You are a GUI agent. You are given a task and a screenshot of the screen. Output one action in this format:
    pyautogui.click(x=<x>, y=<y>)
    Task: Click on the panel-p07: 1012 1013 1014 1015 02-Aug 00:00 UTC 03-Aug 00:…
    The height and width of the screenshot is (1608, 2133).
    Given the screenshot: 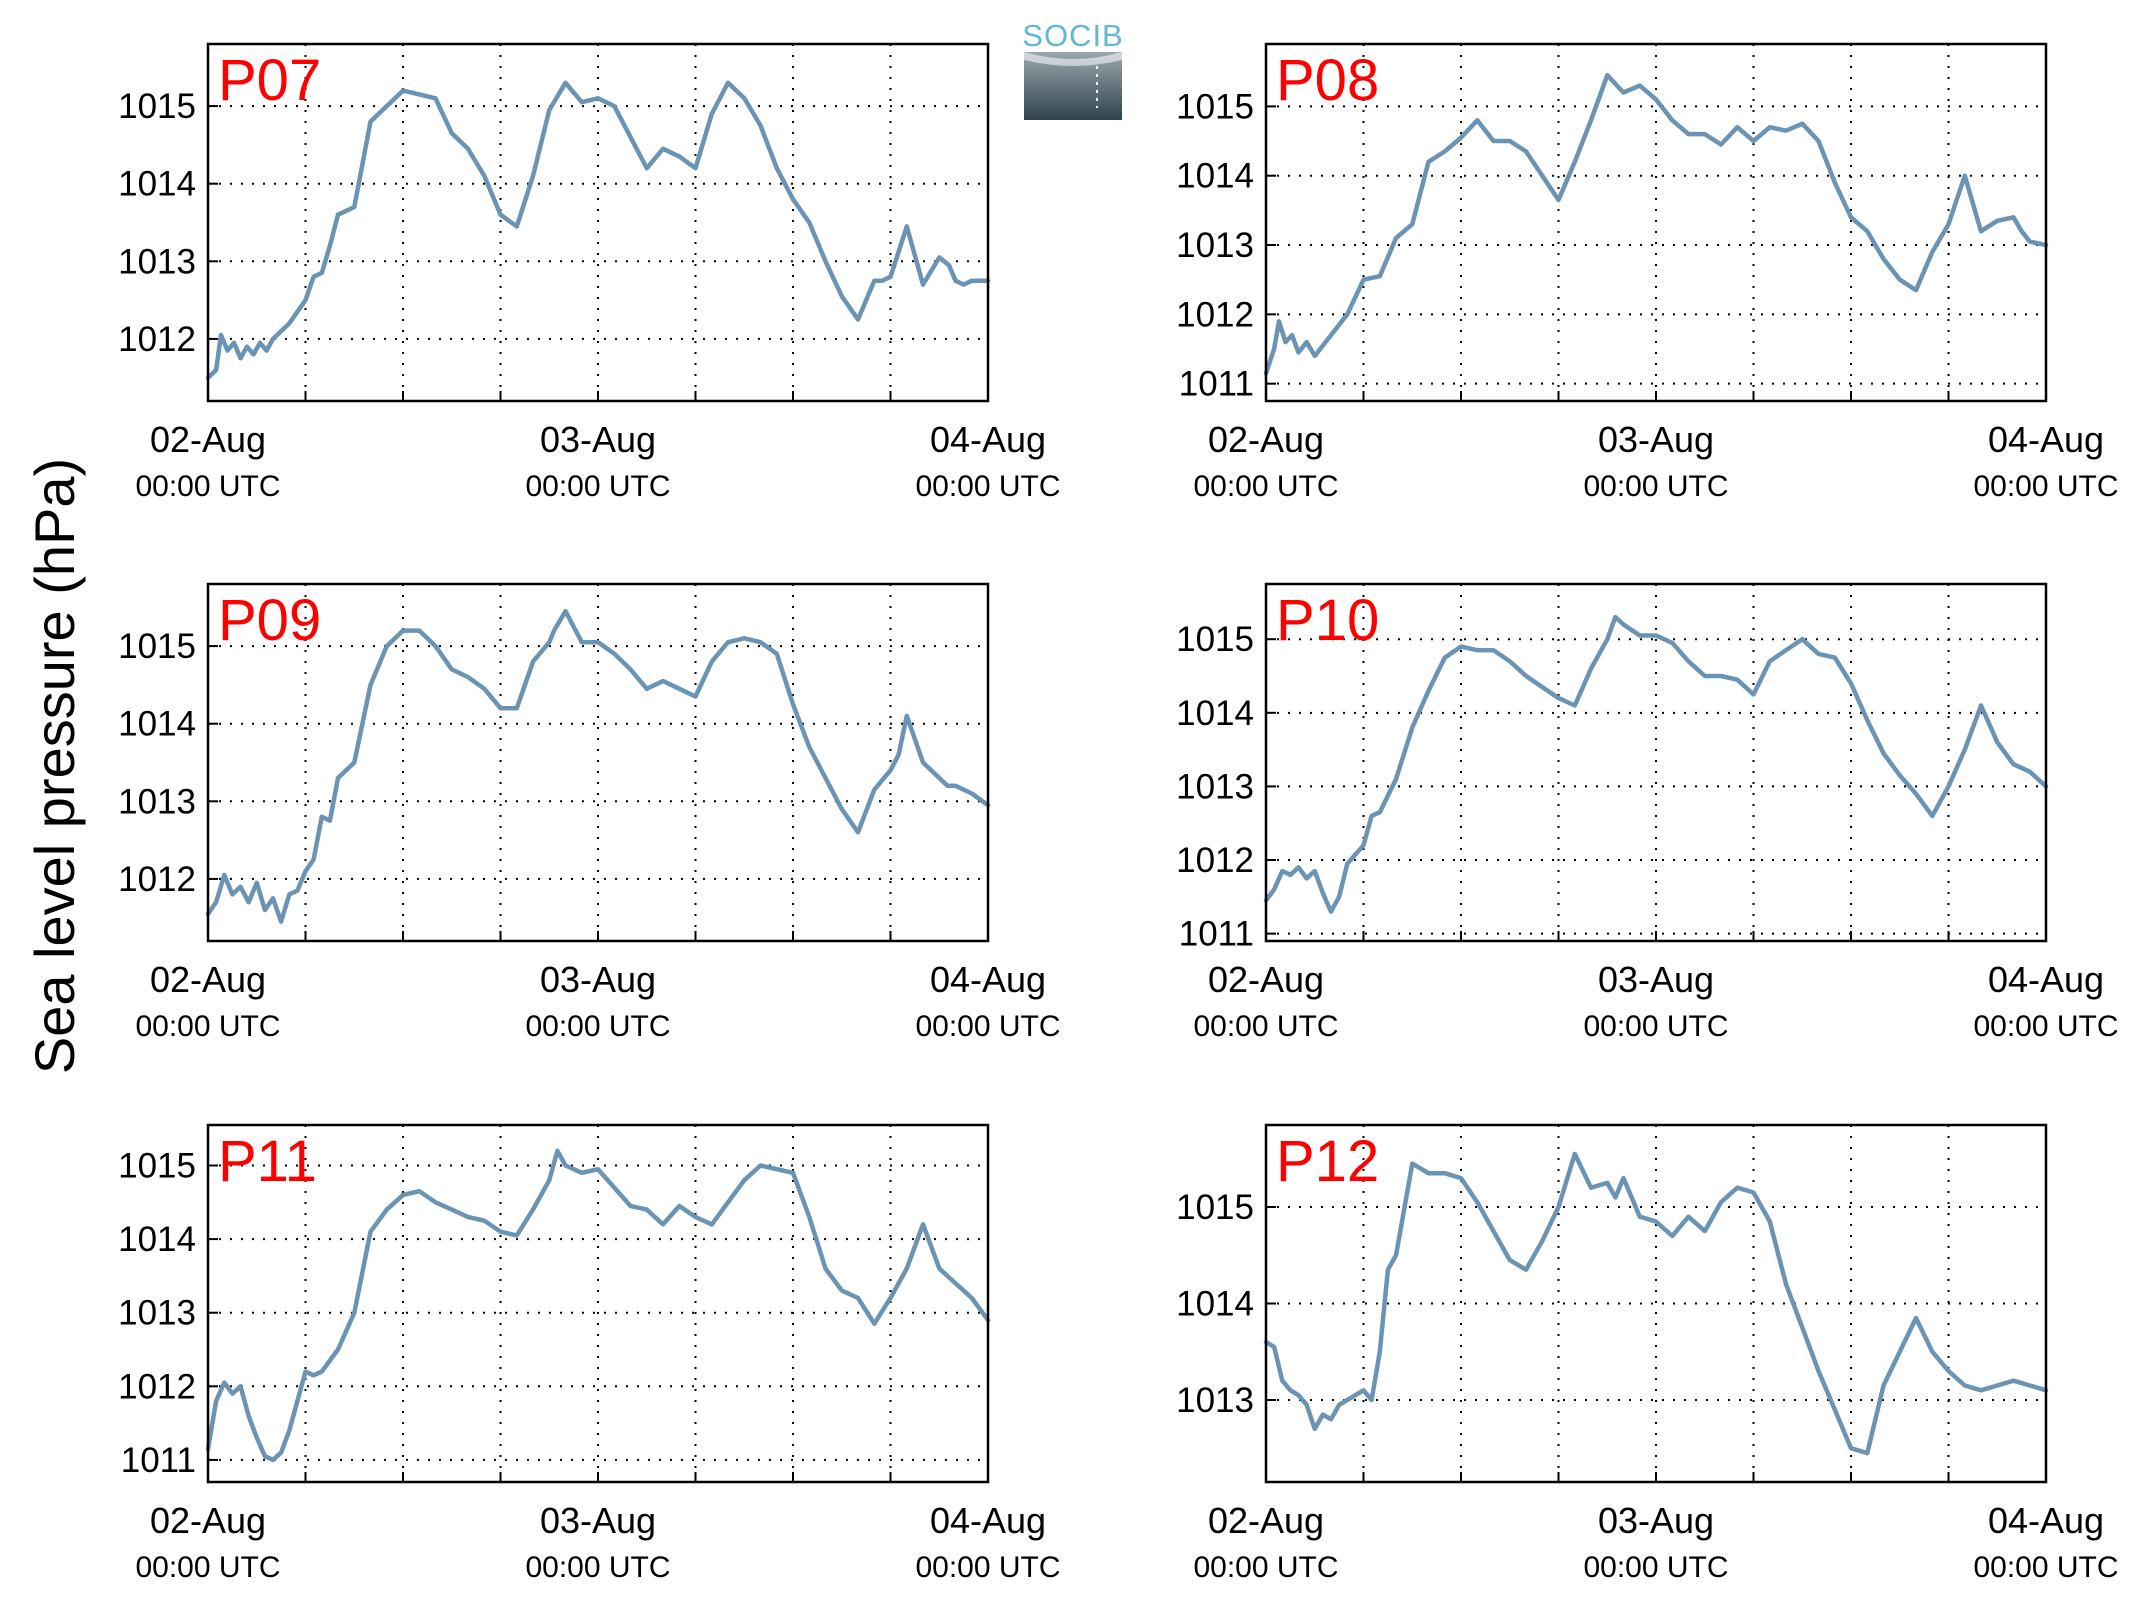 What is the action you would take?
    pyautogui.click(x=589, y=272)
    